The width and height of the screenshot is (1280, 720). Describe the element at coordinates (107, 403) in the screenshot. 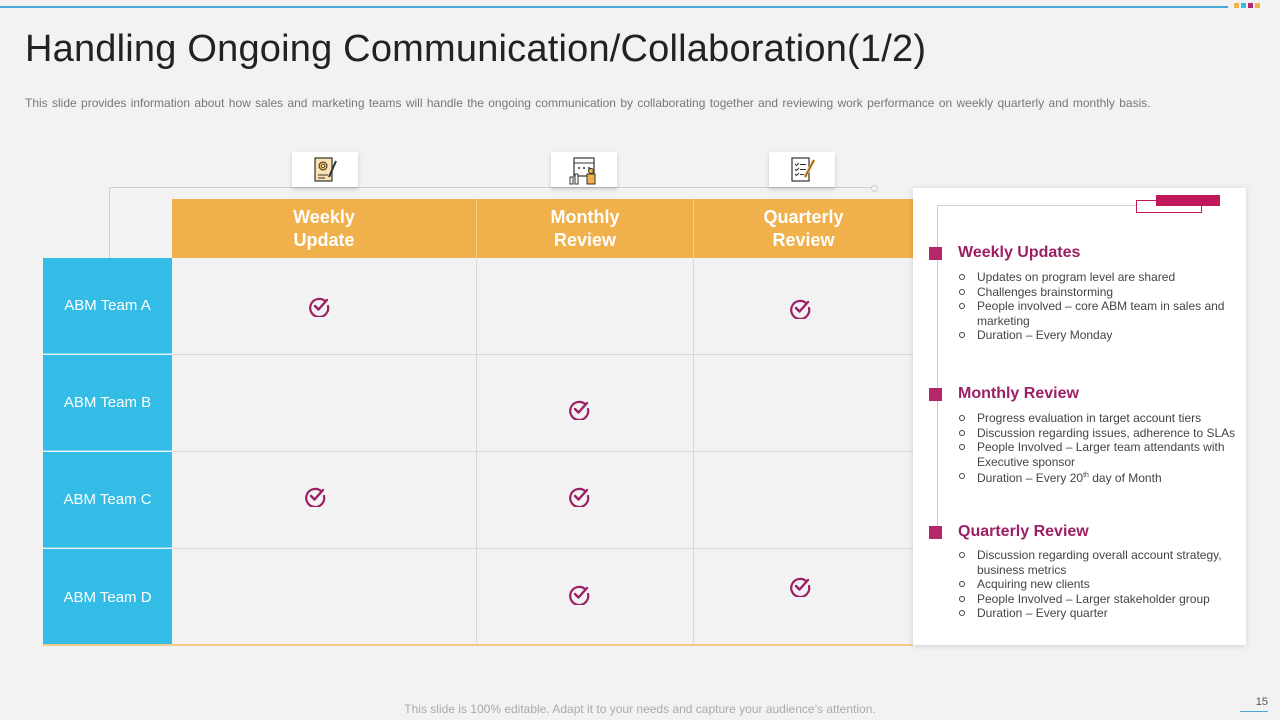

I see `row-header-team-b: ABM Team B` at that location.